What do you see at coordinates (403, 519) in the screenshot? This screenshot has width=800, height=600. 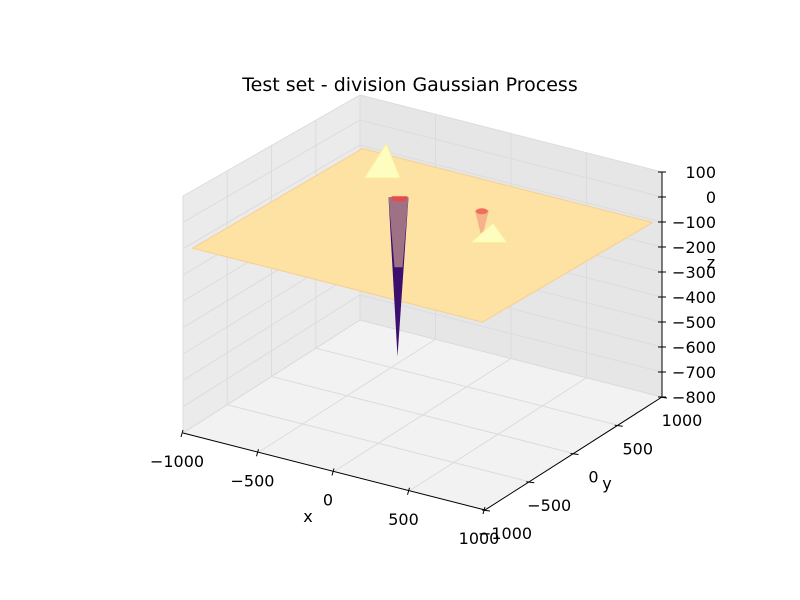 I see `x-tick-label: 500` at bounding box center [403, 519].